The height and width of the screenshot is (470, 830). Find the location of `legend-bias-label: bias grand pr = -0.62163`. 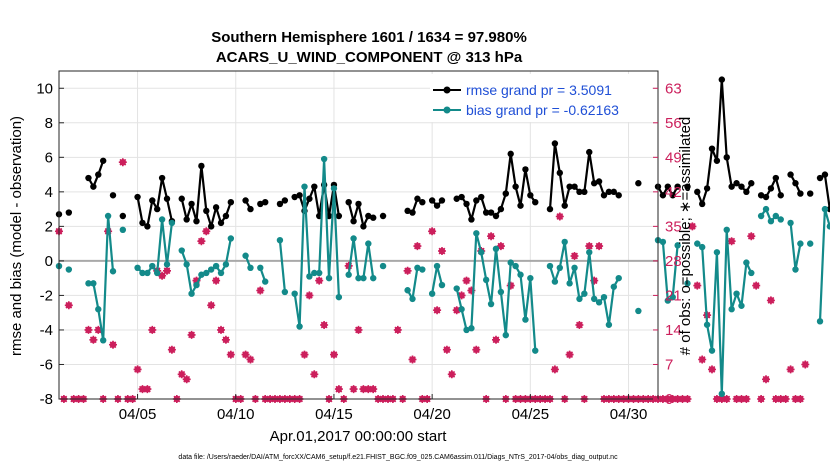

legend-bias-label: bias grand pr = -0.62163 is located at coordinates (542, 110).